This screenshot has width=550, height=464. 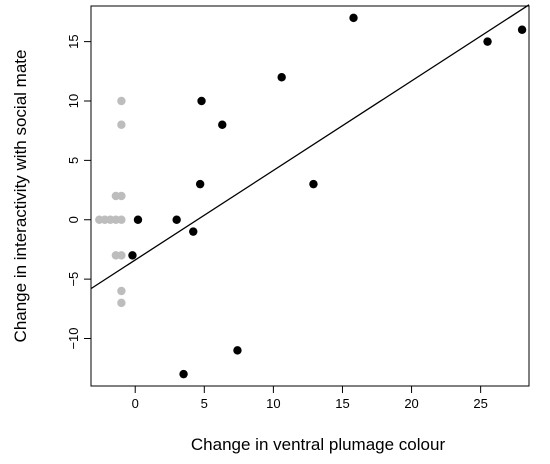 I want to click on y-tick-label-1: −5, so click(x=73, y=279).